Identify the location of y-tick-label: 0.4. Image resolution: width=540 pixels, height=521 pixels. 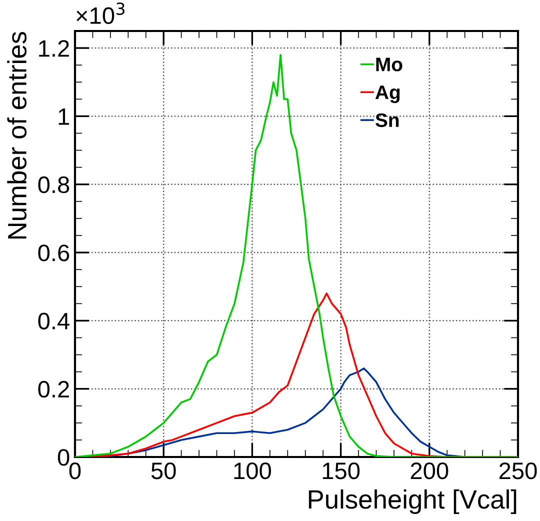
(54, 321).